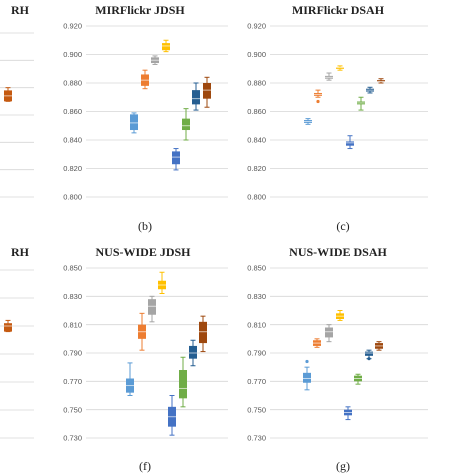  I want to click on chart-b-ytick-label: 0.920, so click(72, 26).